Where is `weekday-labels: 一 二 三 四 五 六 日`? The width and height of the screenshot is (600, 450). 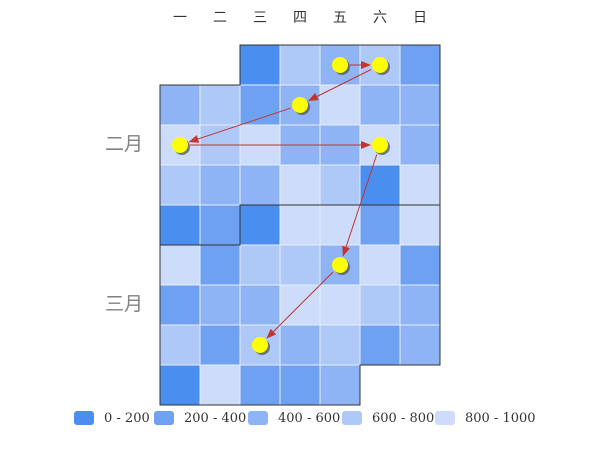 weekday-labels: 一 二 三 四 五 六 日 is located at coordinates (300, 18).